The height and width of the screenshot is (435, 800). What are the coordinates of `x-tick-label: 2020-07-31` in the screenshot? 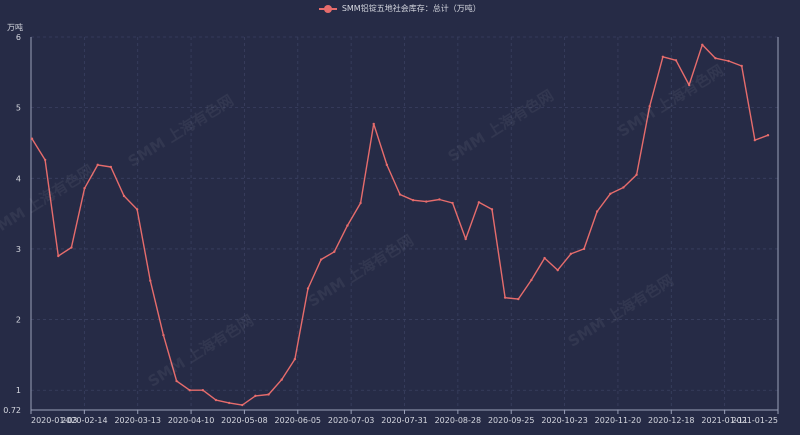 It's located at (404, 420).